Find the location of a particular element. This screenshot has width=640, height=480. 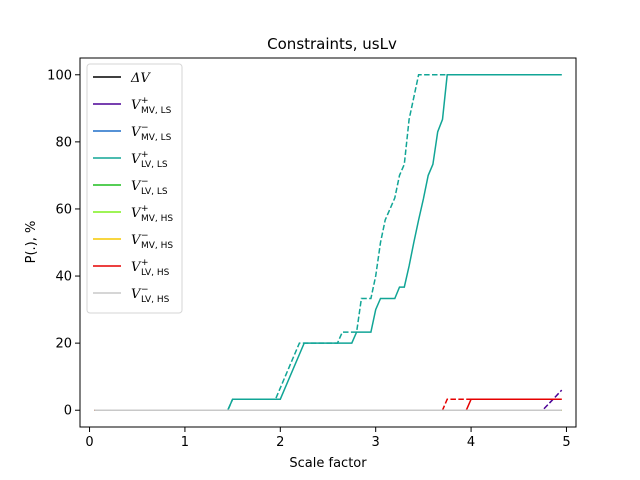

legend-label-2: V is located at coordinates (136, 132).